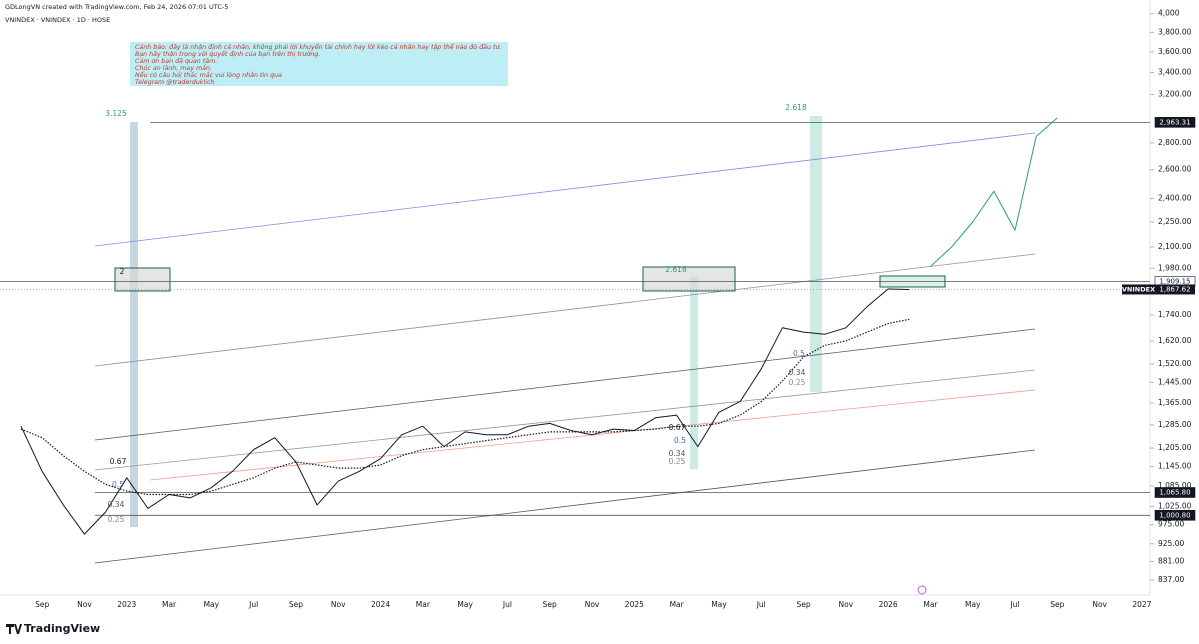 The width and height of the screenshot is (1199, 644). Describe the element at coordinates (1175, 447) in the screenshot. I see `y-tick-label: 1,205.00` at that location.